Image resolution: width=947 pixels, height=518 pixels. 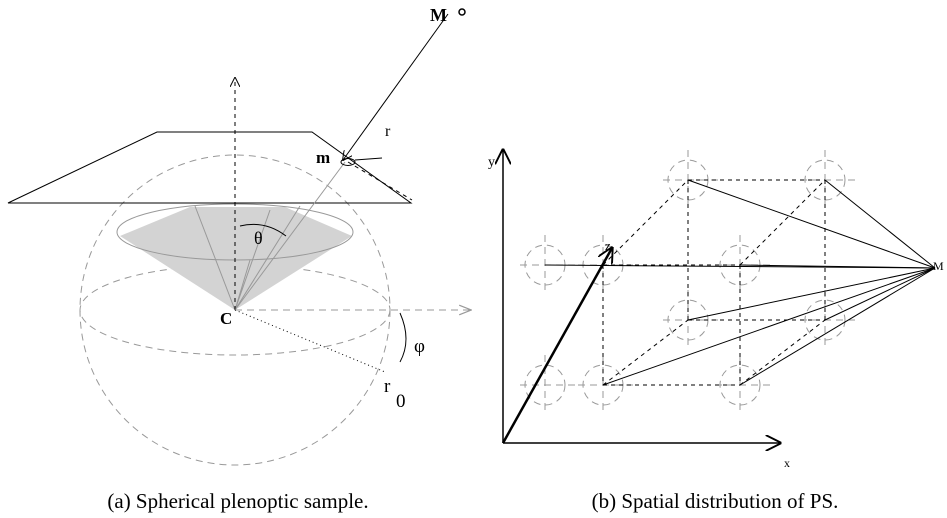 What do you see at coordinates (419, 346) in the screenshot?
I see `label-phi: φ` at bounding box center [419, 346].